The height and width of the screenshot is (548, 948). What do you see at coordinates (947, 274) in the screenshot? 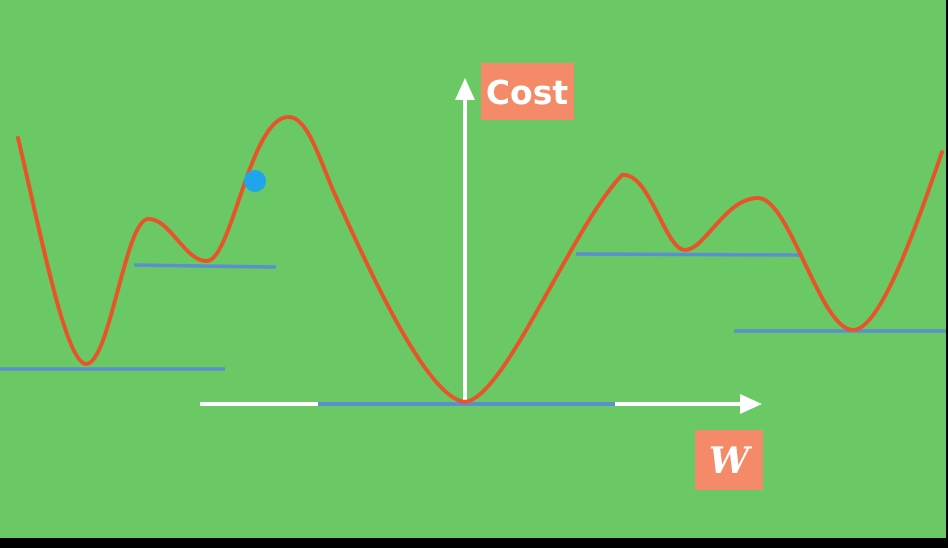
I see `right-frame-bar` at bounding box center [947, 274].